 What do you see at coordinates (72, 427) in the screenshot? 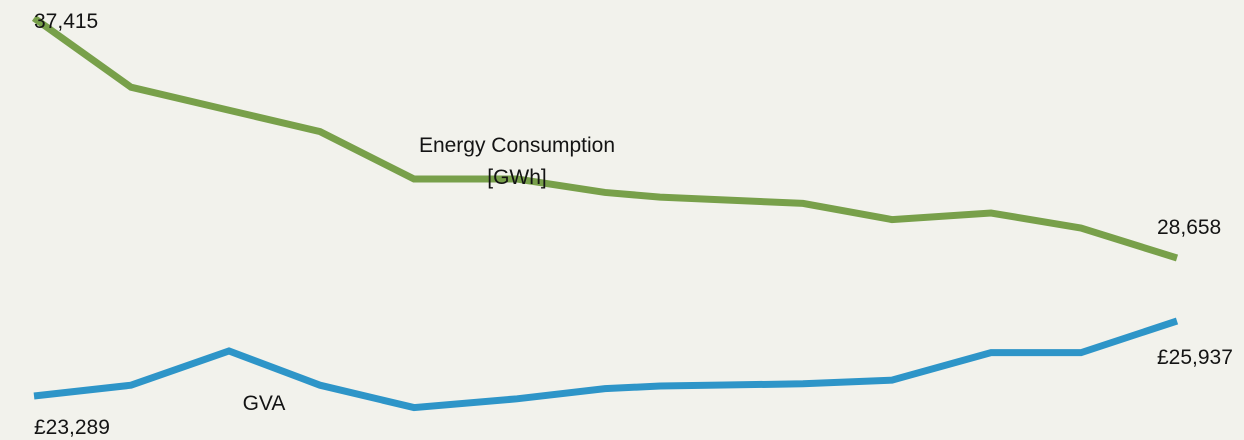
I see `gva-start-label: £23,289` at bounding box center [72, 427].